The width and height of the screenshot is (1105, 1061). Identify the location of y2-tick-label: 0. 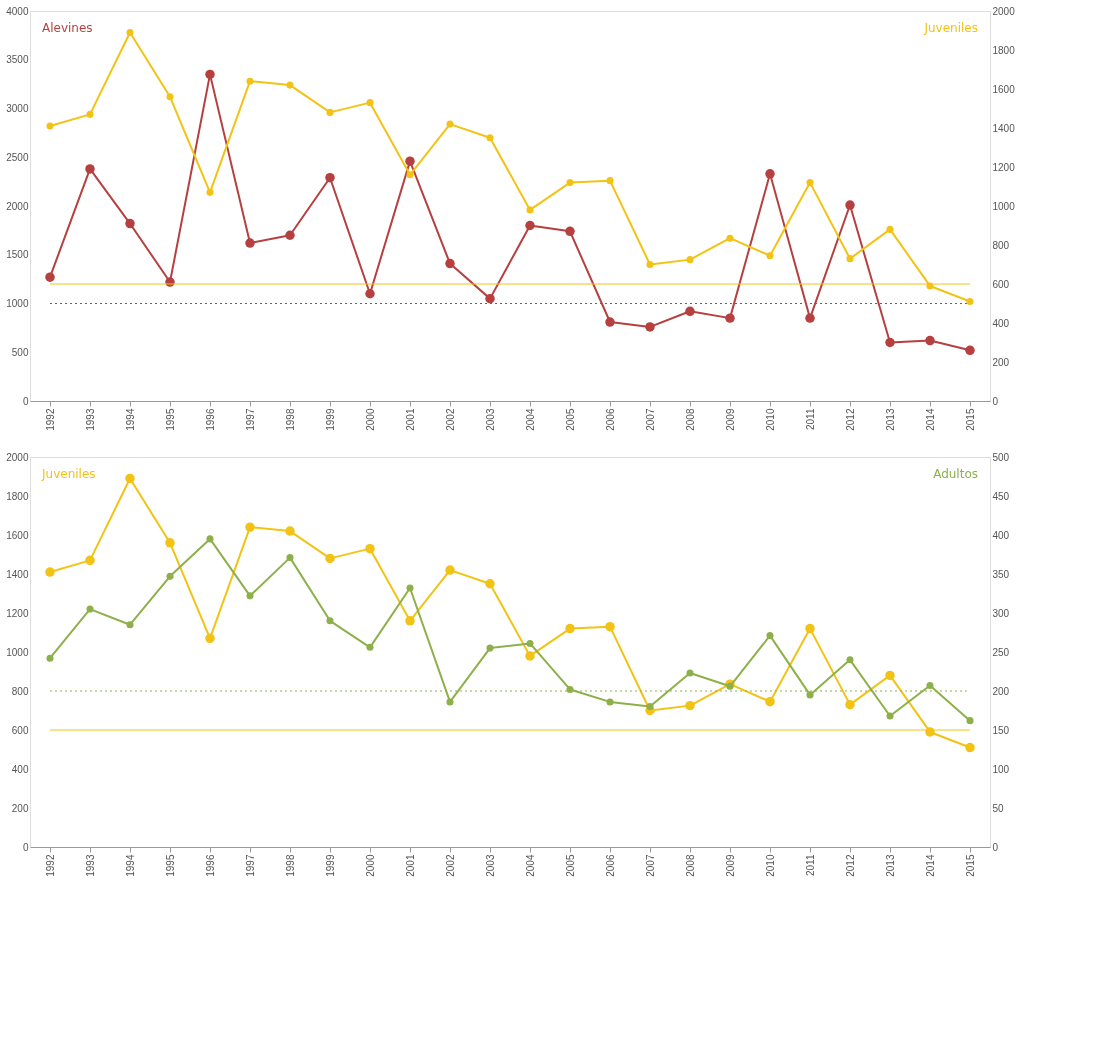
(995, 847).